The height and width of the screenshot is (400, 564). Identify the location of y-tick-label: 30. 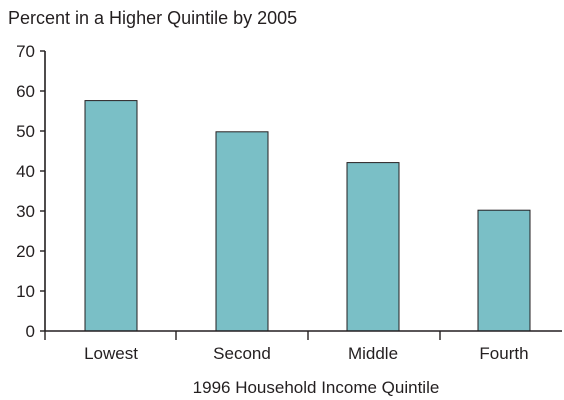
(25, 211).